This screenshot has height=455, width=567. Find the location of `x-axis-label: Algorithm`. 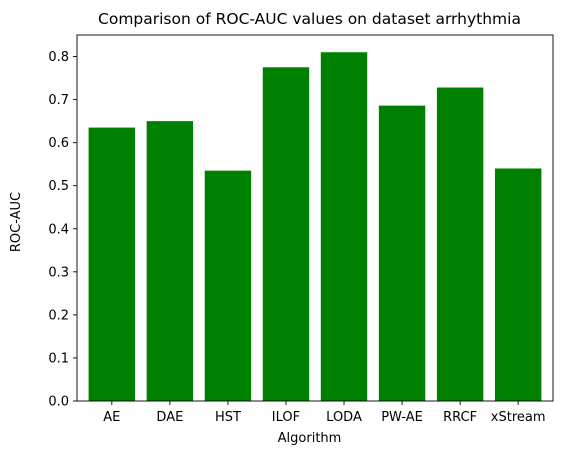

x-axis-label: Algorithm is located at coordinates (310, 438).